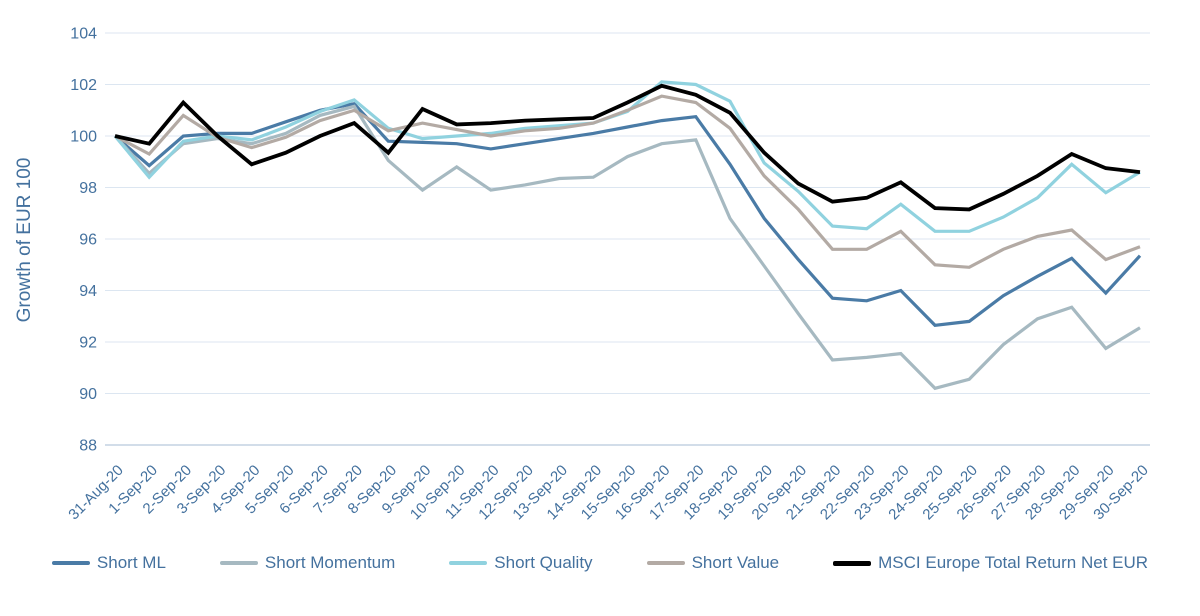 The image size is (1200, 616). I want to click on legend-label-msci-europe: MSCI Europe Total Return Net EUR, so click(1013, 562).